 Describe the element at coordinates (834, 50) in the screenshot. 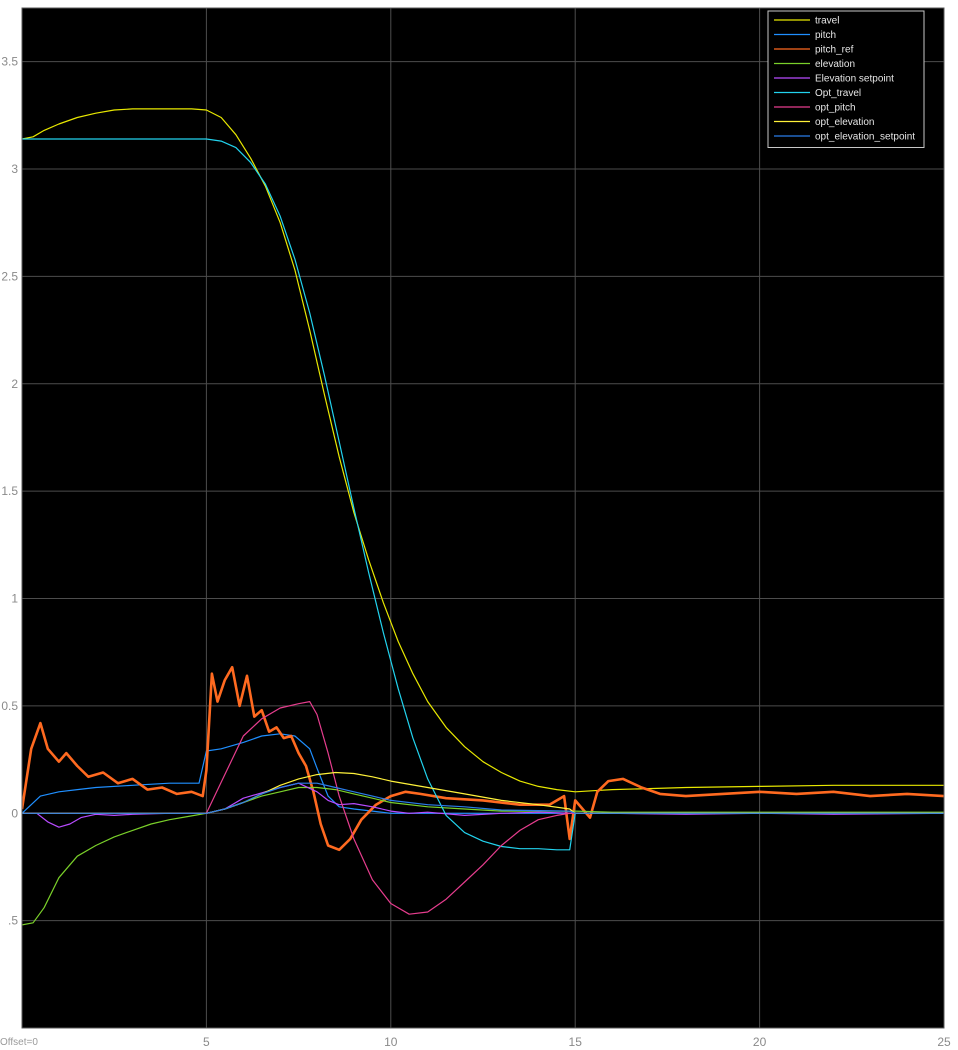

I see `legend-item-label: pitch_ref` at that location.